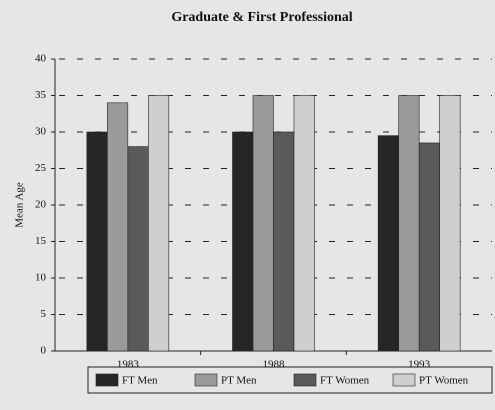 The height and width of the screenshot is (410, 495). I want to click on x-tick-label: 1988, so click(274, 365).